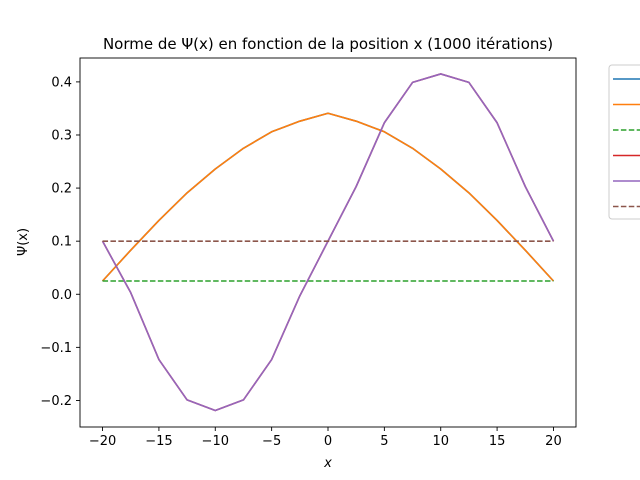 This screenshot has width=640, height=480. I want to click on x-tick-label: −5, so click(271, 441).